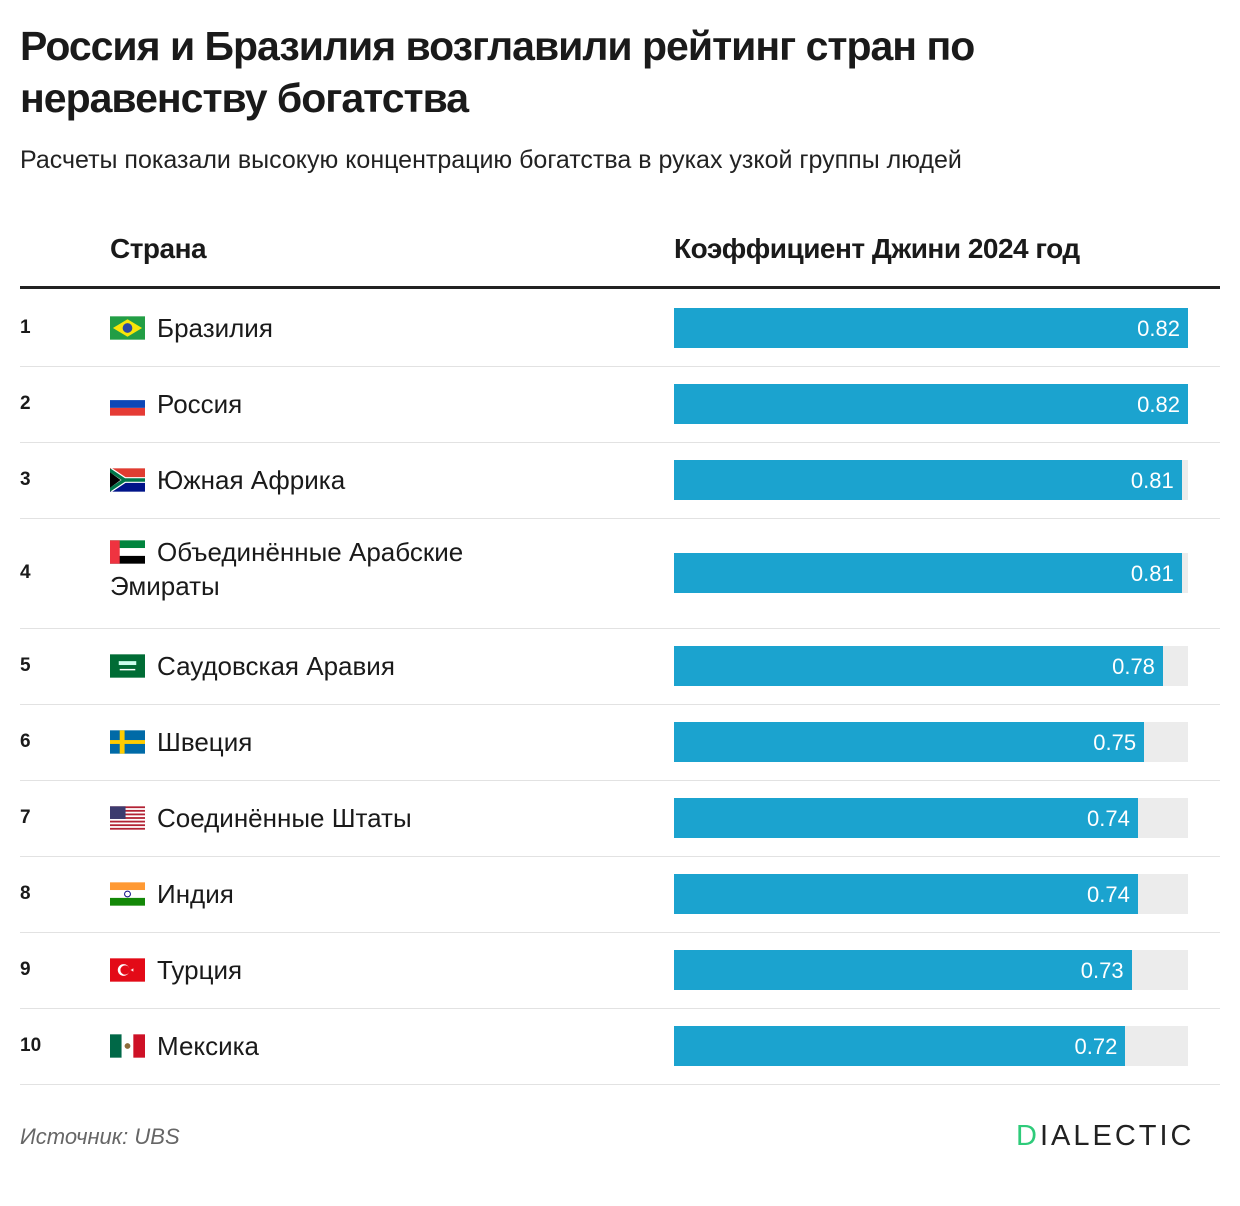 This screenshot has width=1240, height=1206. Describe the element at coordinates (25, 817) in the screenshot. I see `rank: 7` at that location.